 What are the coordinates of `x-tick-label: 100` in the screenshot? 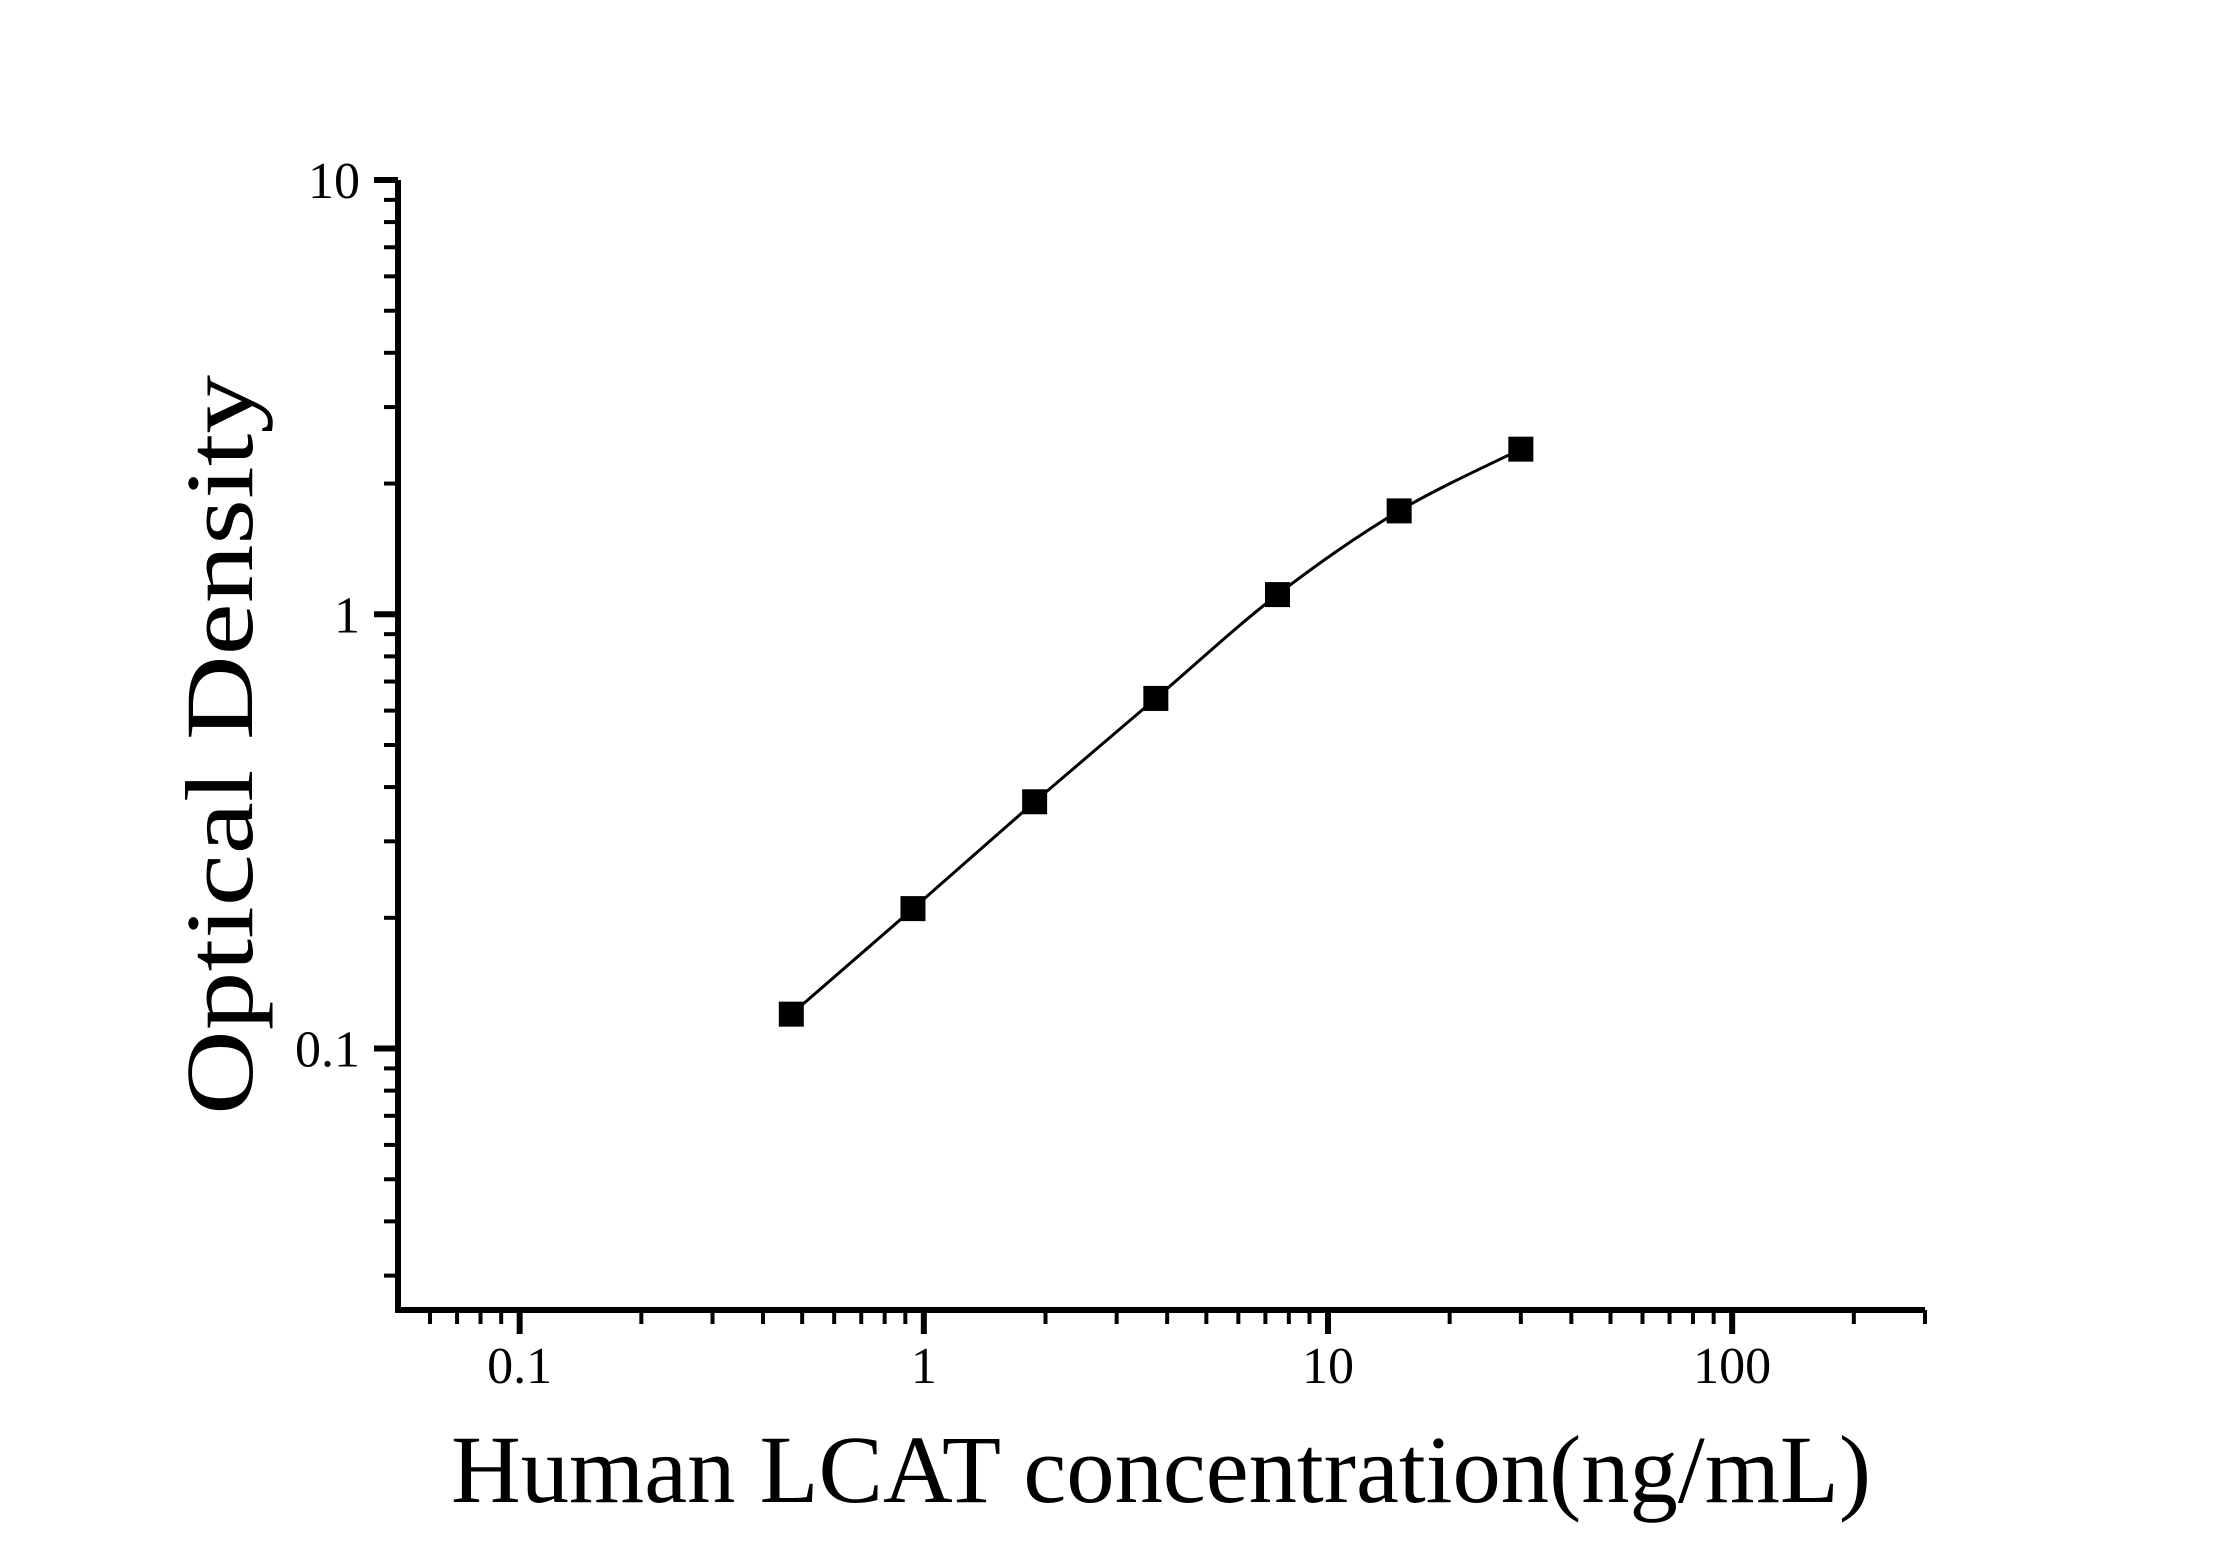 It's located at (1732, 1366).